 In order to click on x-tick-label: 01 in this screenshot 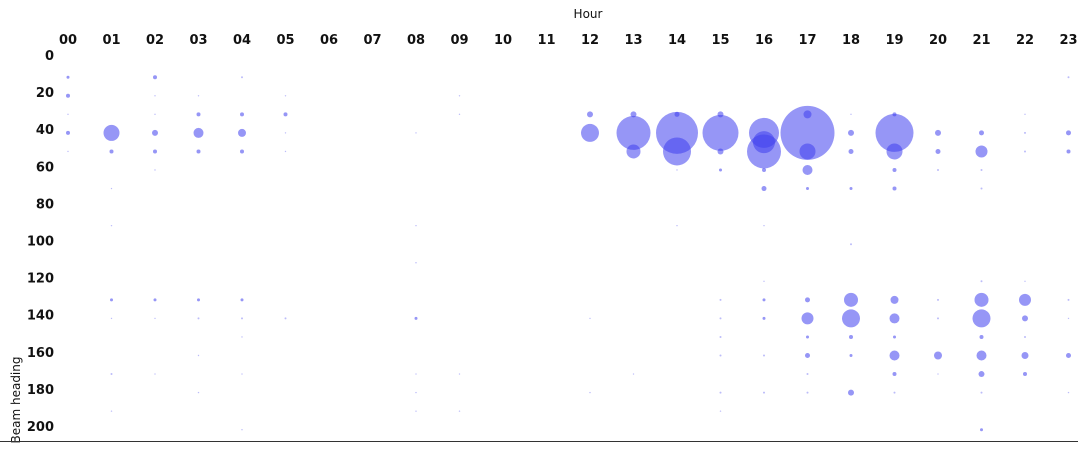, I will do `click(111, 40)`.